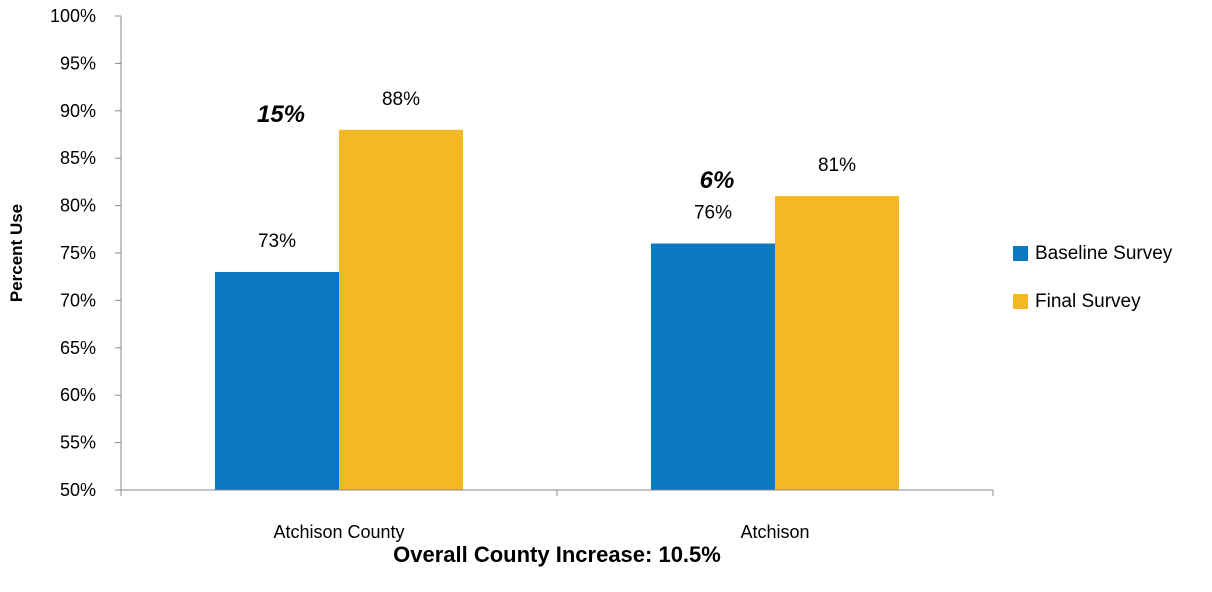 The image size is (1212, 592). What do you see at coordinates (1104, 253) in the screenshot?
I see `legend-label: Baseline Survey` at bounding box center [1104, 253].